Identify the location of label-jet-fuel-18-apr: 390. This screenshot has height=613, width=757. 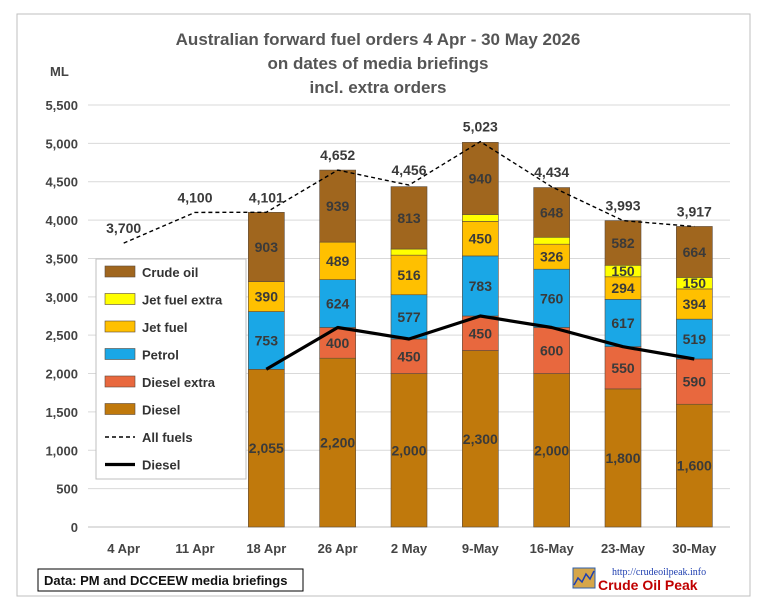
(267, 297).